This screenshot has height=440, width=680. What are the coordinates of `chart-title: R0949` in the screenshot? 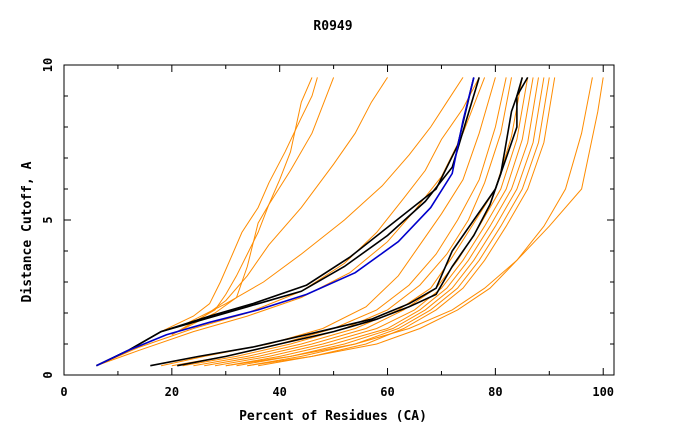 It's located at (332, 26).